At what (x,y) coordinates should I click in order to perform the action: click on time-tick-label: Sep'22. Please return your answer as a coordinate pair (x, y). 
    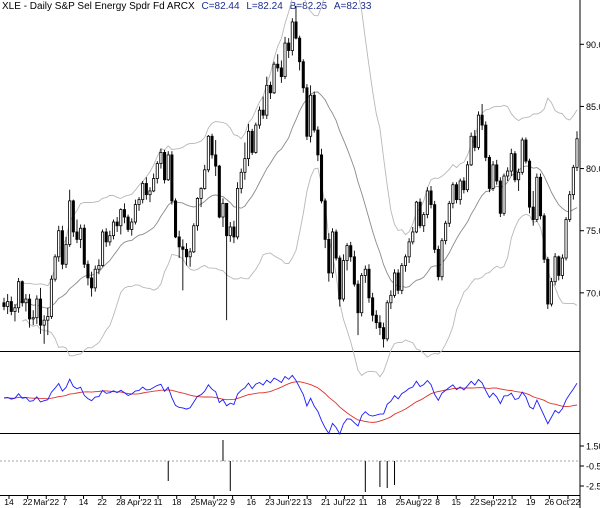
    Looking at the image, I should click on (493, 502).